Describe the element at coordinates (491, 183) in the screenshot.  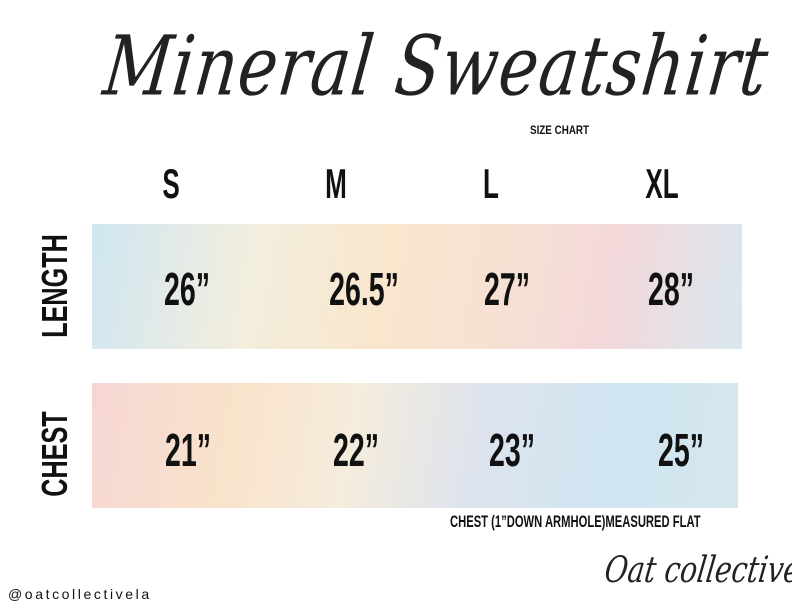
I see `size-header-l: L` at that location.